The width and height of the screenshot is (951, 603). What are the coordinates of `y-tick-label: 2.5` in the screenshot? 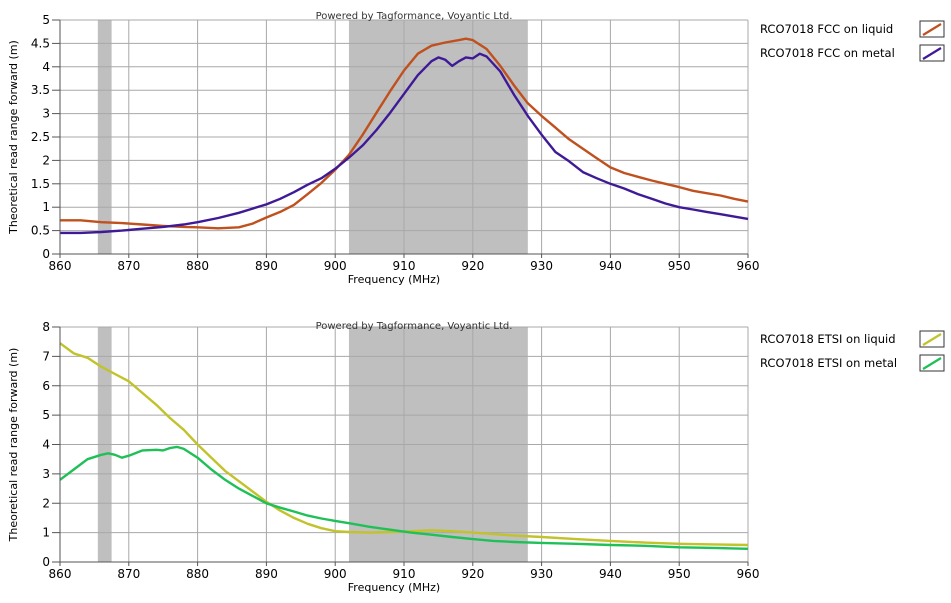 It's located at (40, 137).